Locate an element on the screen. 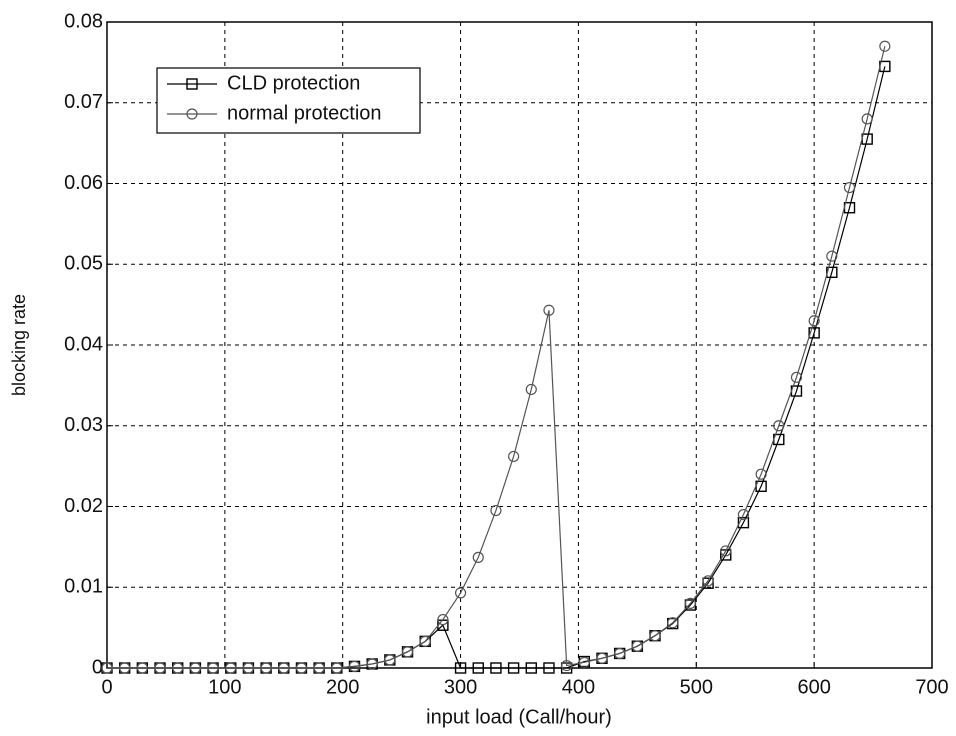 This screenshot has width=956, height=736. x-axis-label: input load (Call/hour) is located at coordinates (519, 717).